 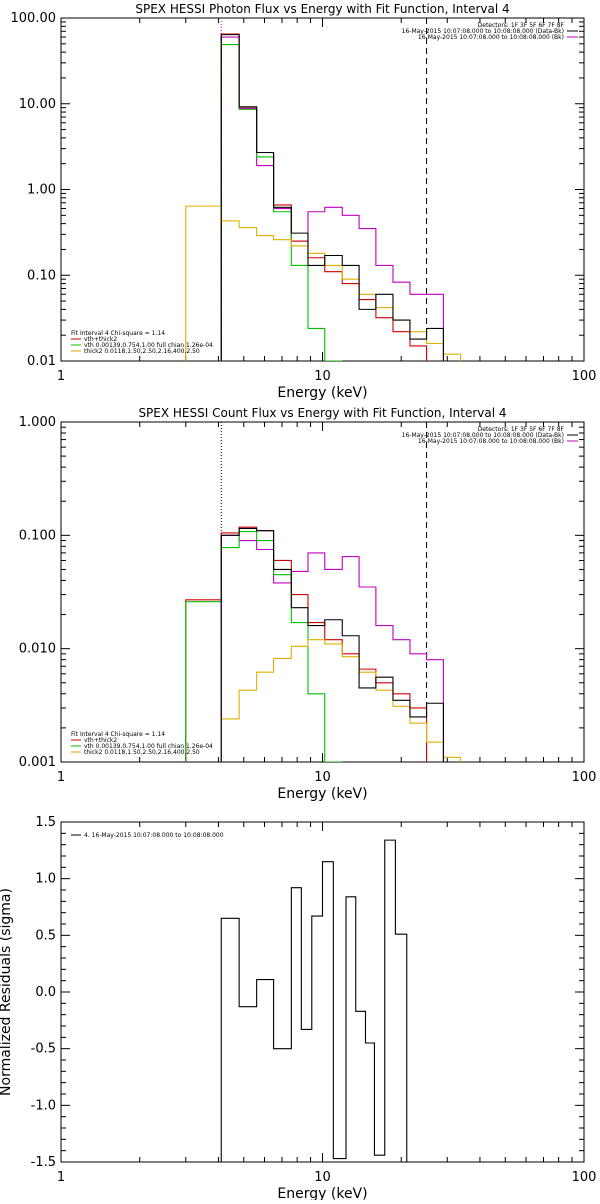 What do you see at coordinates (45, 879) in the screenshot?
I see `y-tick-label: 1.0` at bounding box center [45, 879].